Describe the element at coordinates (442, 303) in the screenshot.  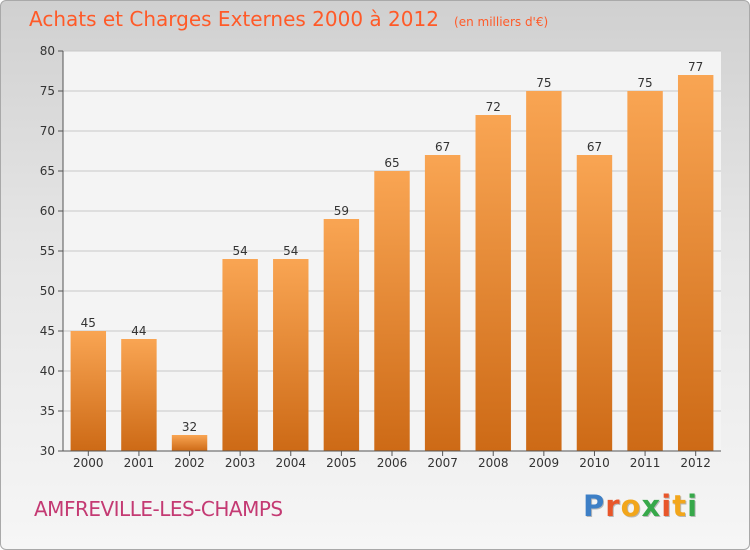
I see `bar-2007` at that location.